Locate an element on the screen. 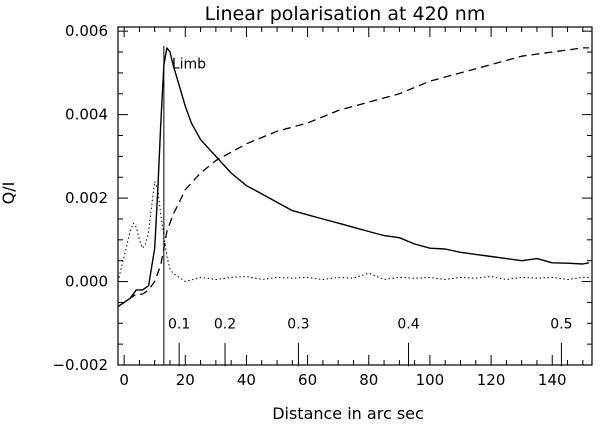 This screenshot has width=605, height=425. inner-scale-label: 0.1 is located at coordinates (179, 325).